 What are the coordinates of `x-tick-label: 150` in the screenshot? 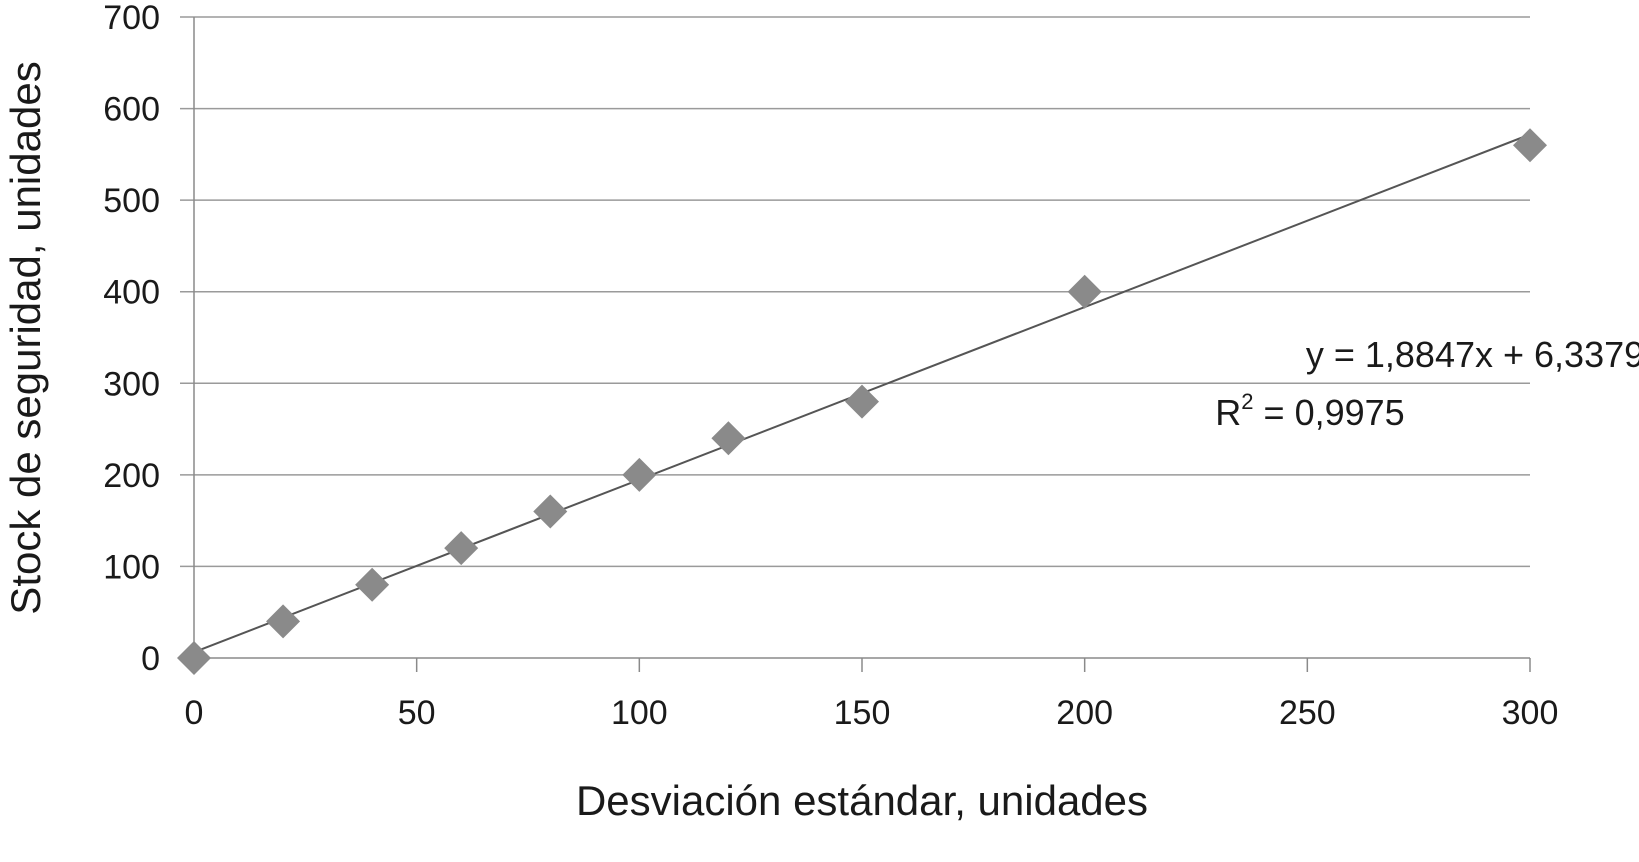 It's located at (862, 713).